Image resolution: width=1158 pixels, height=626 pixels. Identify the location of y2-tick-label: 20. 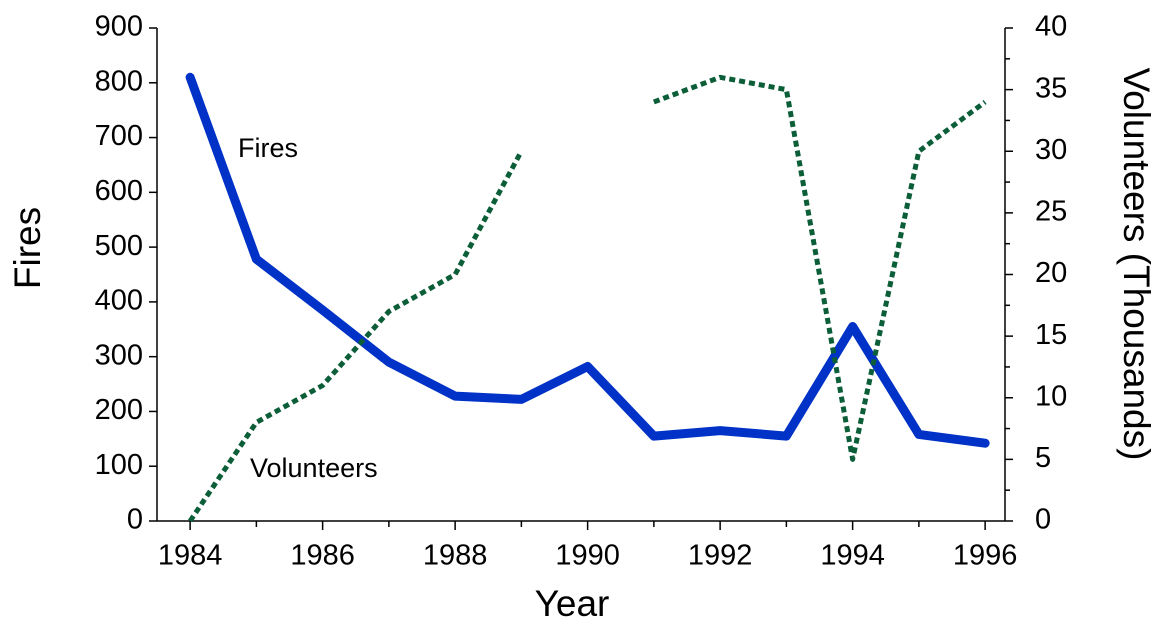
(1051, 273).